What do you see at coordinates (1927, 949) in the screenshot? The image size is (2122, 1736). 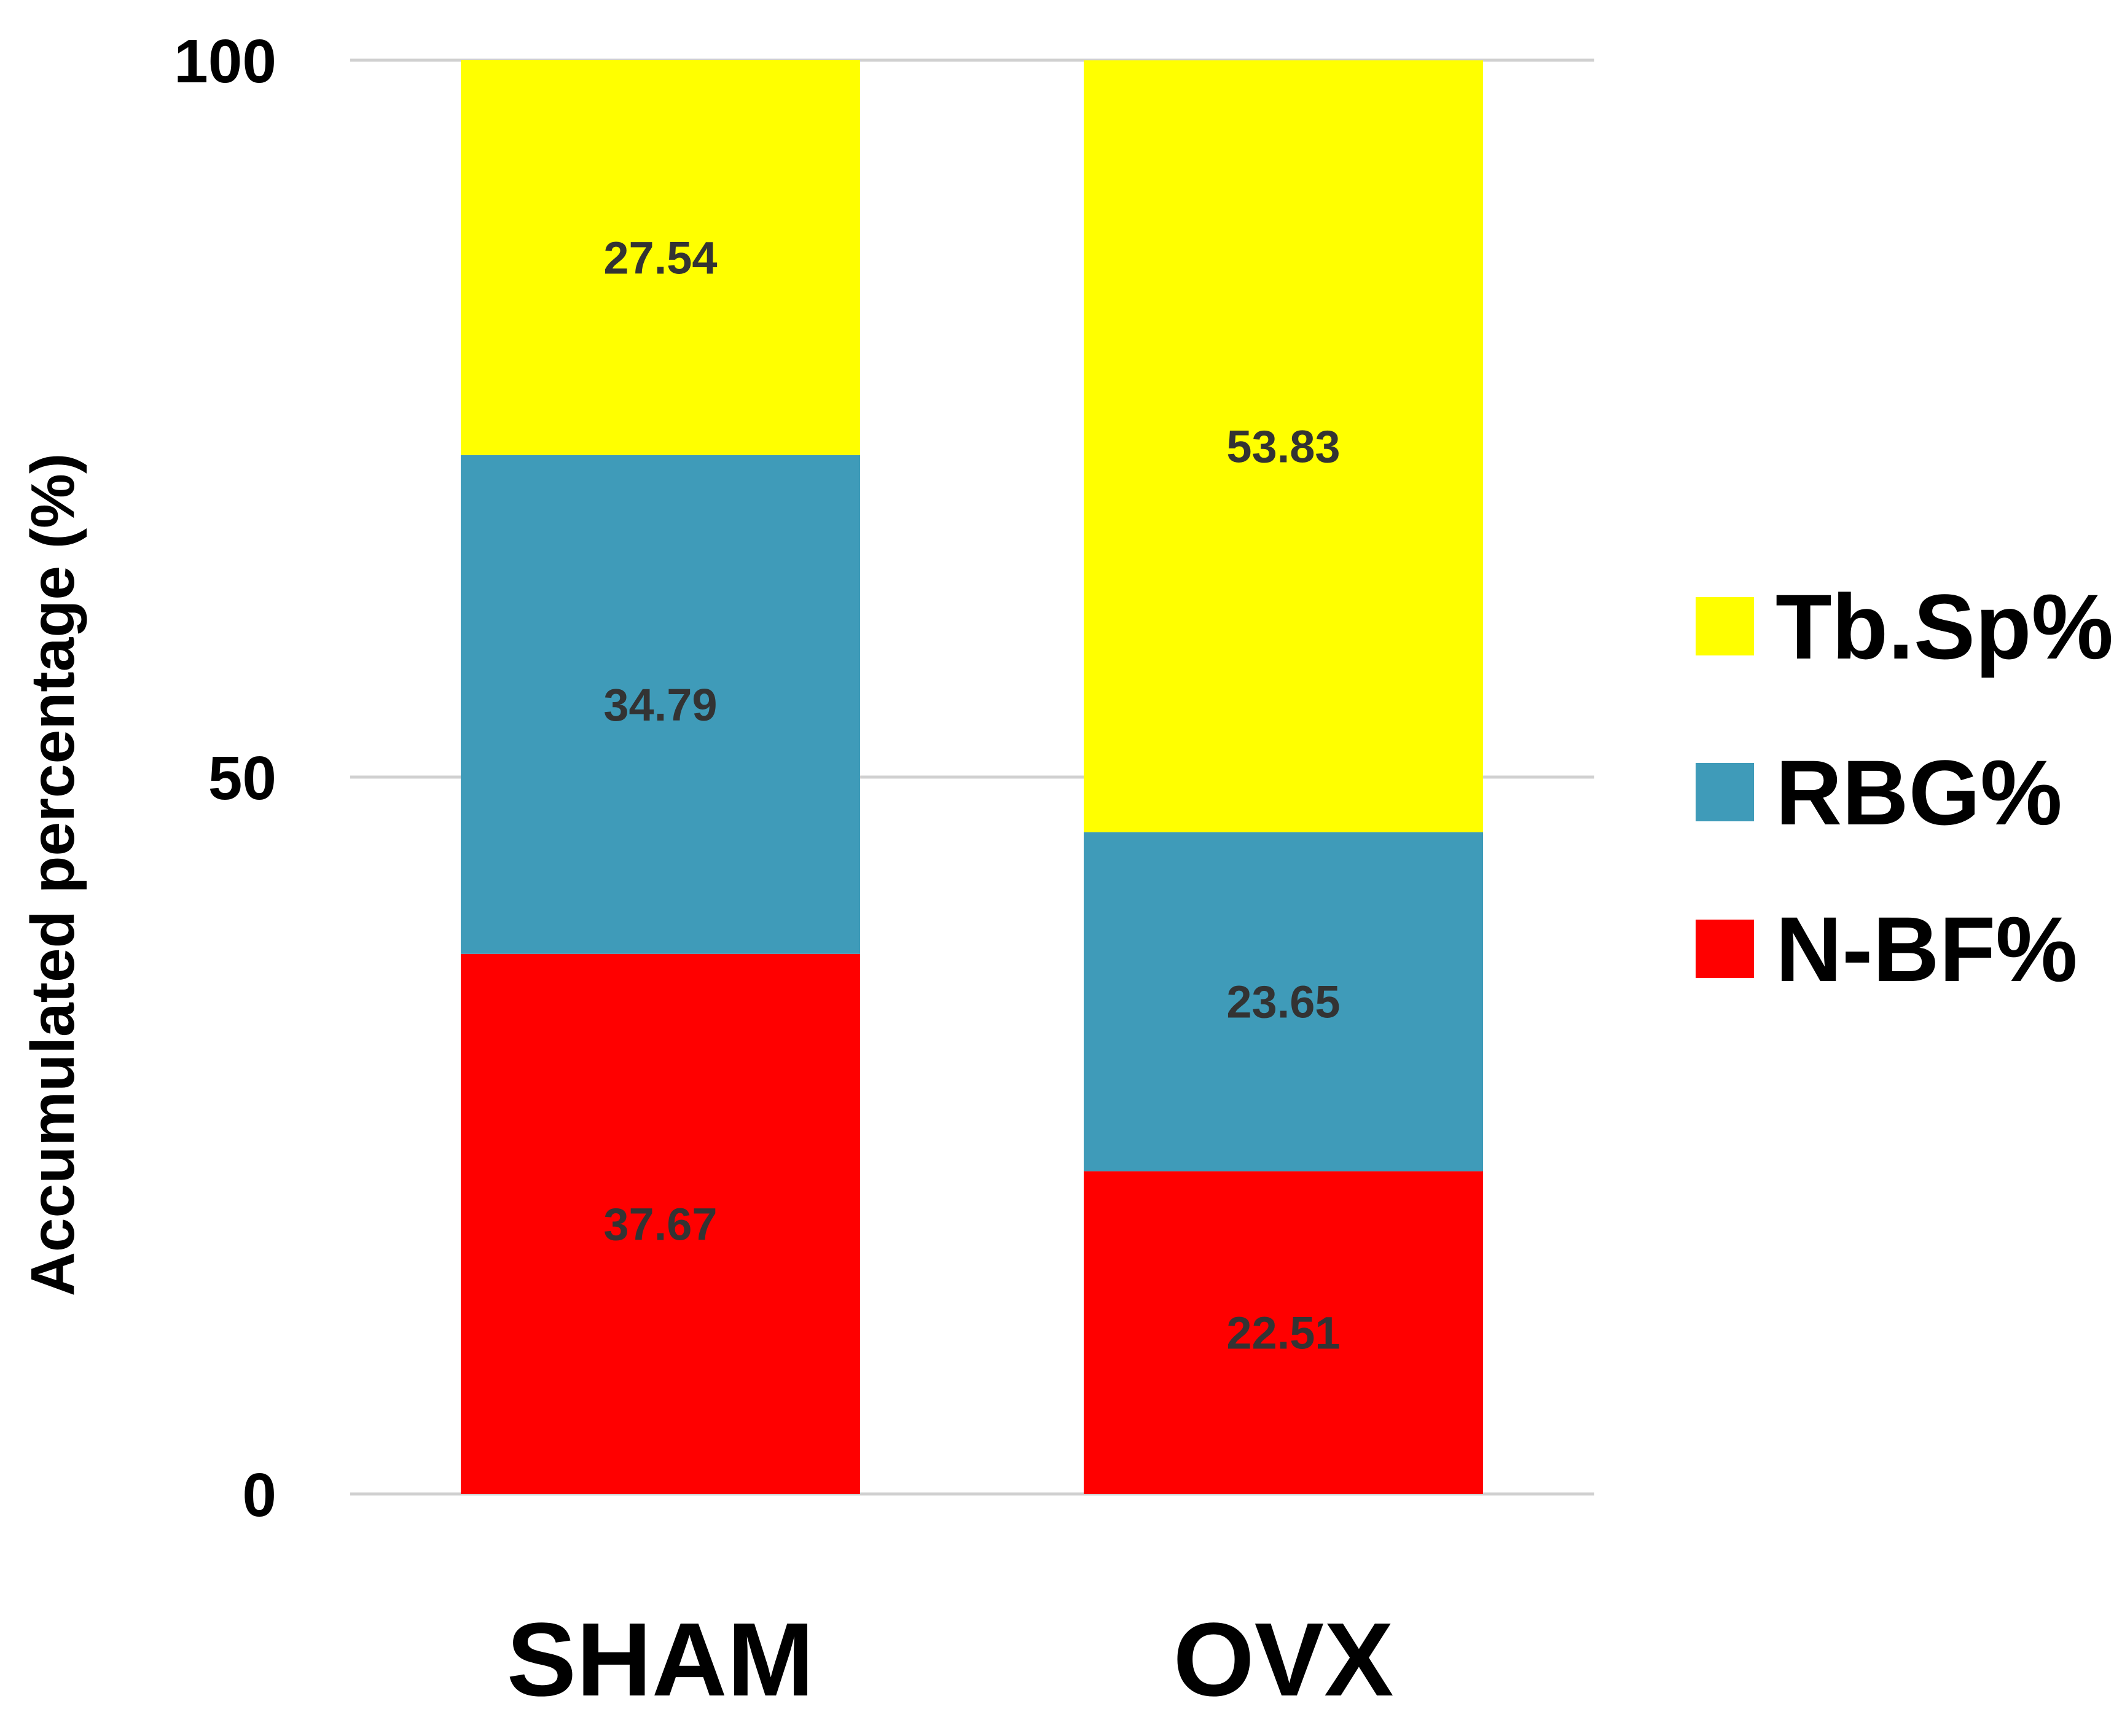 I see `legend-label-n-bf: N-BF%` at bounding box center [1927, 949].